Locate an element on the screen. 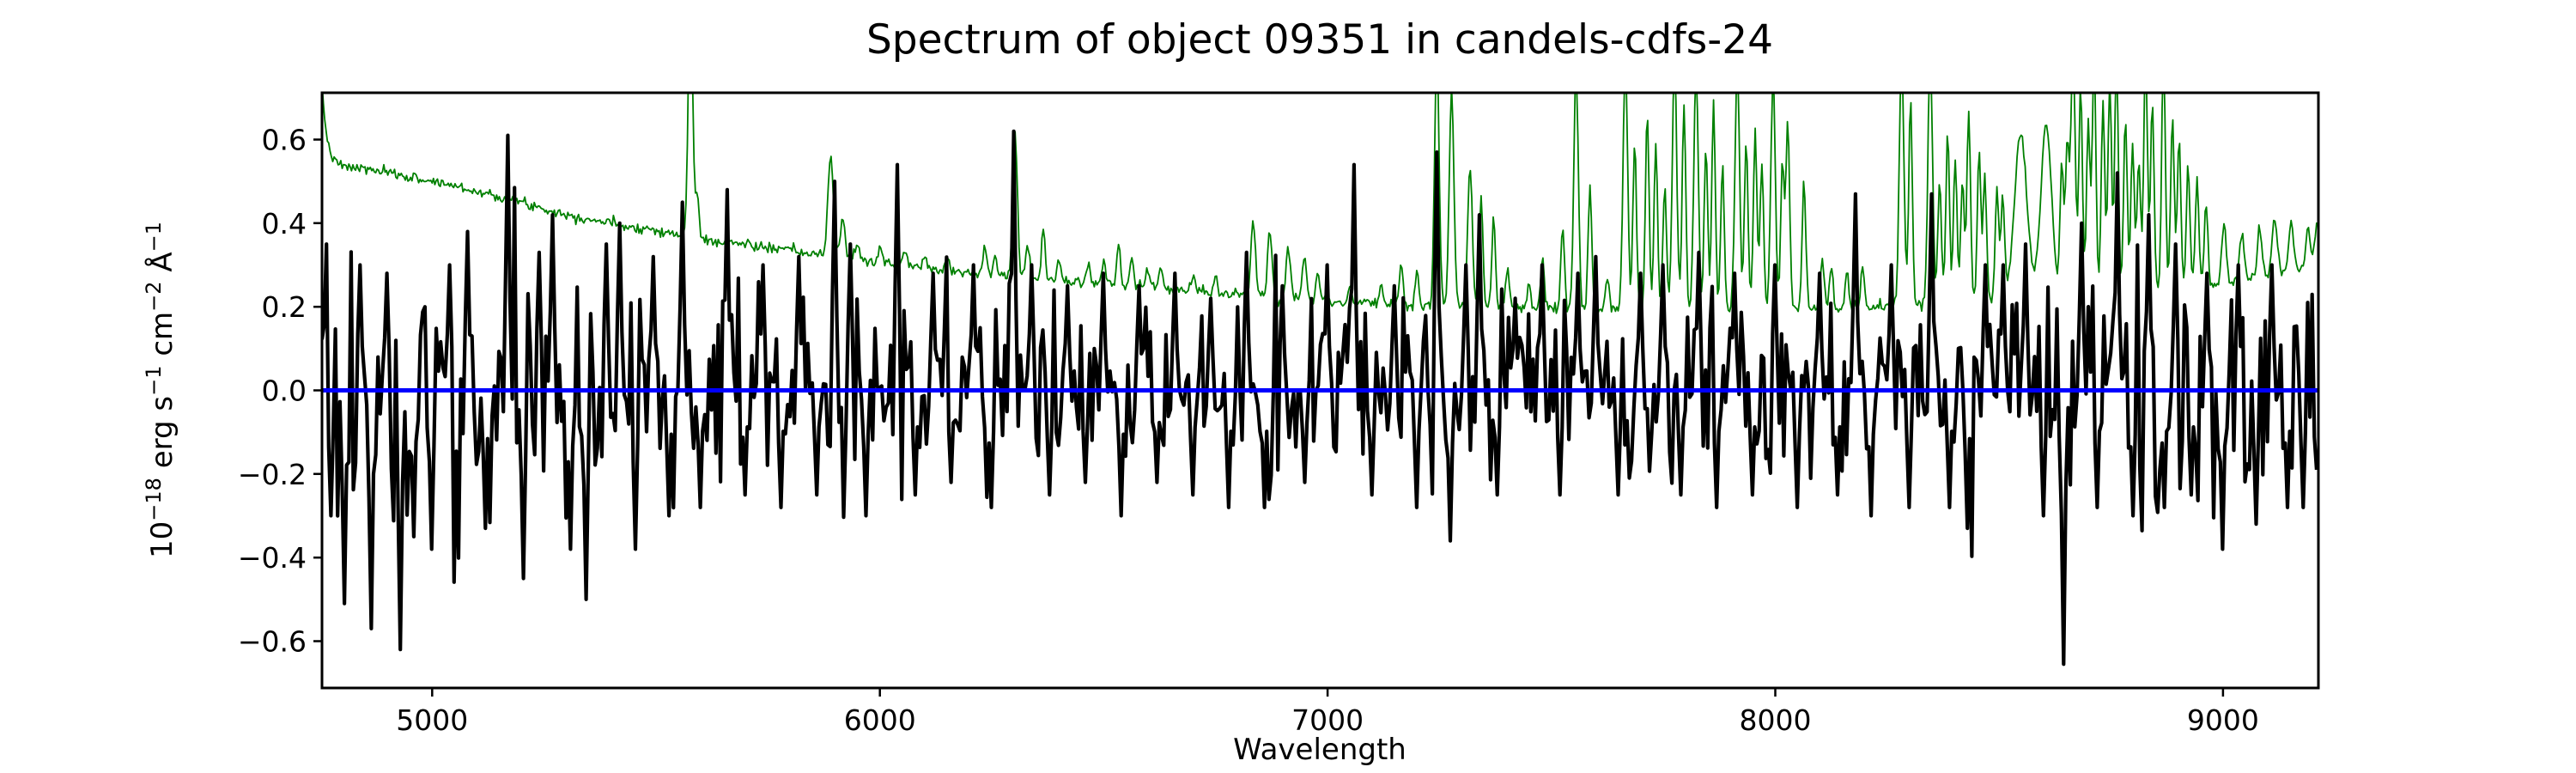  y-tick-label: 0.0 is located at coordinates (284, 391).